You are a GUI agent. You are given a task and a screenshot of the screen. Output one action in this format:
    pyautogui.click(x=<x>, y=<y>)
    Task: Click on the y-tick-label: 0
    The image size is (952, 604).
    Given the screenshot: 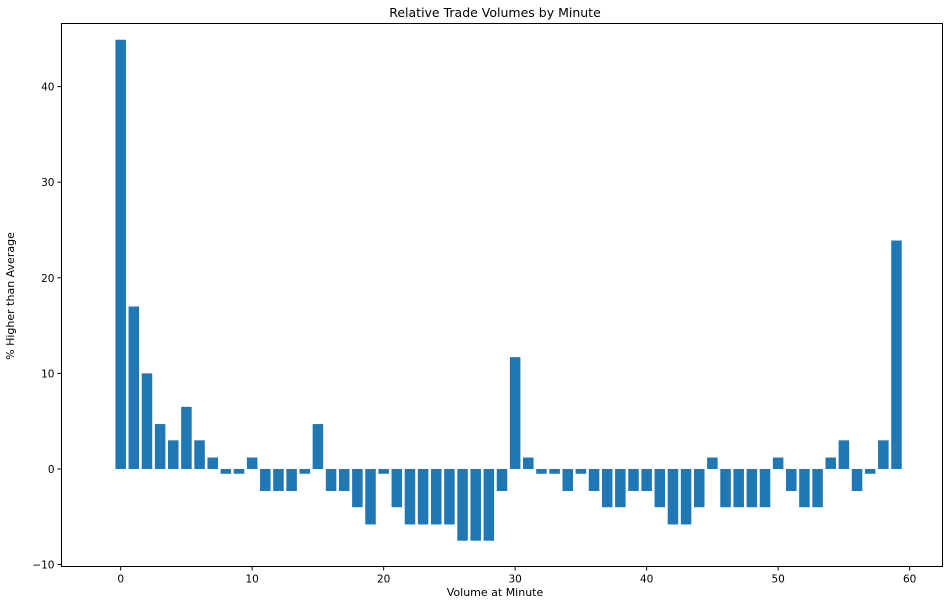 What is the action you would take?
    pyautogui.click(x=51, y=470)
    